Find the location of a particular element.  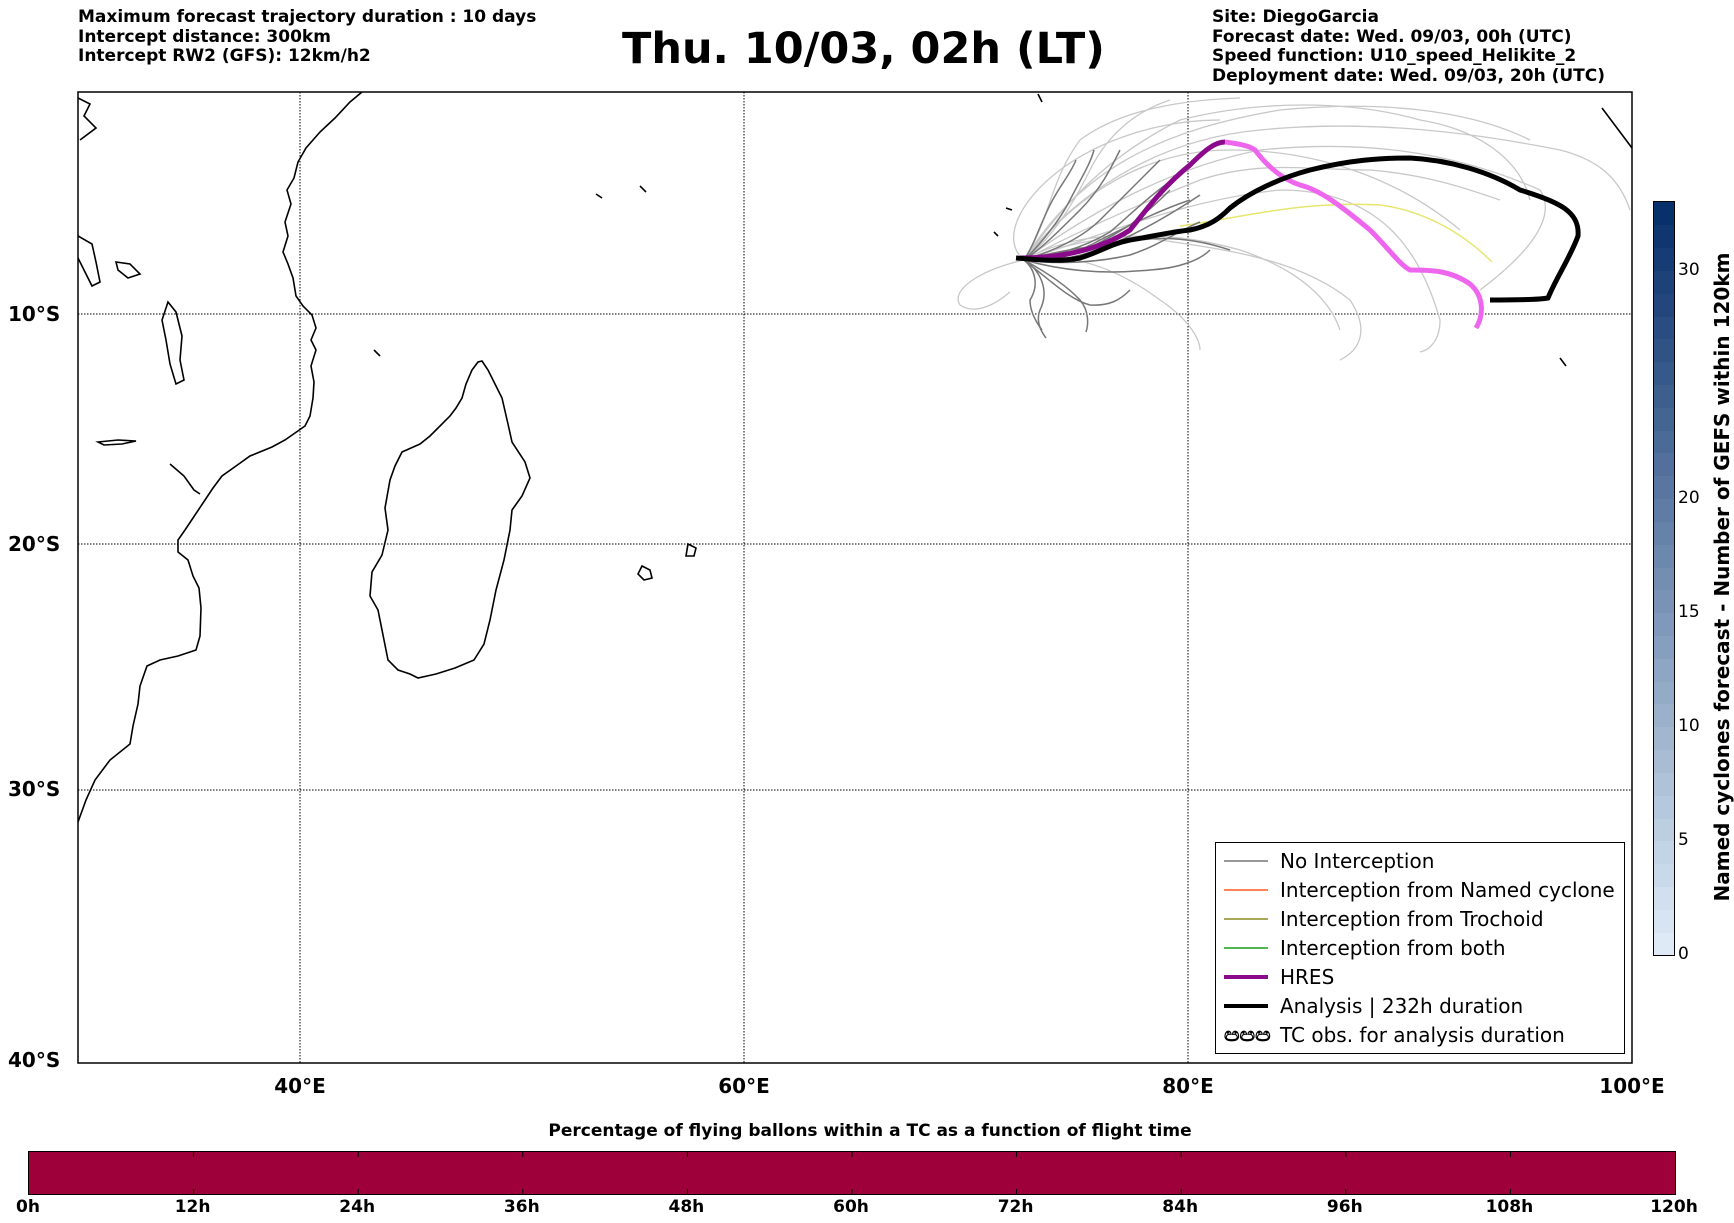

page-title: Thu. 10/03, 02h (LT) is located at coordinates (863, 49).